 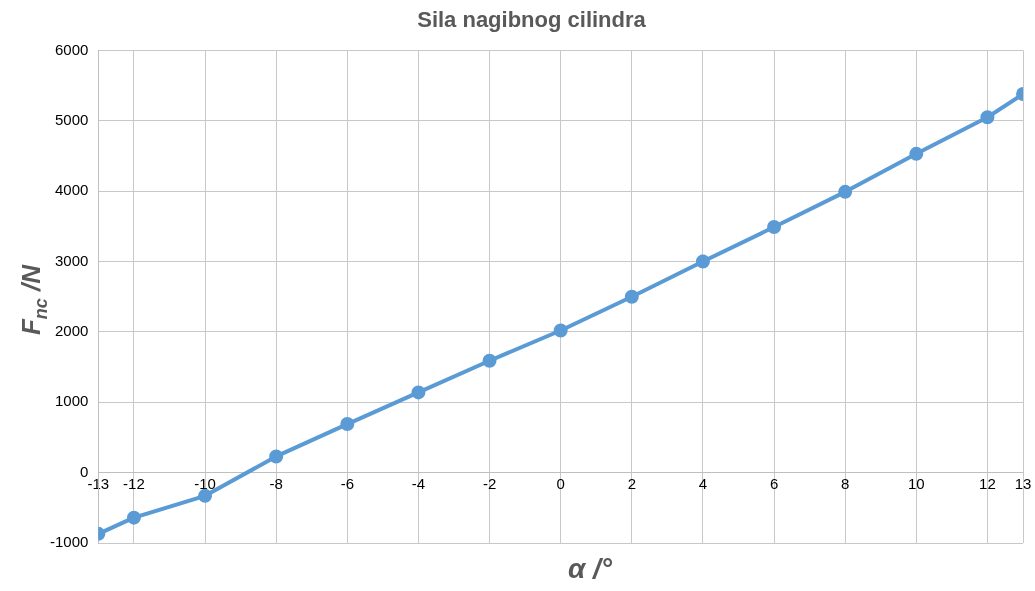 I want to click on x-tick-label: -10, so click(x=205, y=483).